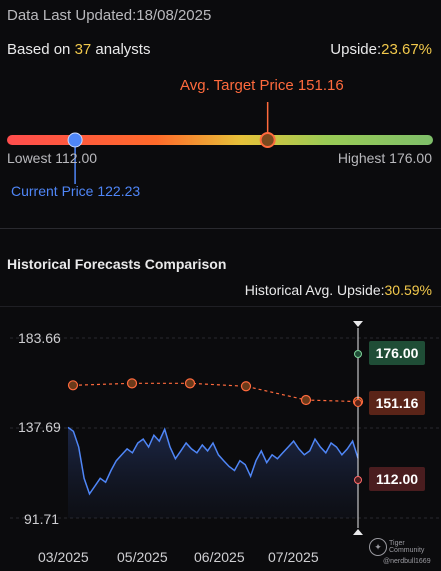 The image size is (441, 571). What do you see at coordinates (407, 561) in the screenshot?
I see `watermark-user: @nerdbull1669` at bounding box center [407, 561].